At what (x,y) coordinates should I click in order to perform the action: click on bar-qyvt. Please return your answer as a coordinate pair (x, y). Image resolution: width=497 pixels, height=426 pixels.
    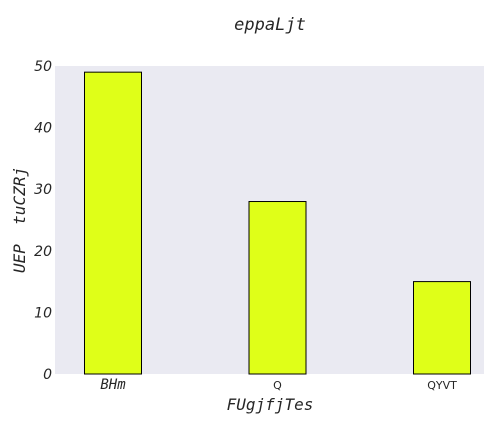
    Looking at the image, I should click on (442, 328).